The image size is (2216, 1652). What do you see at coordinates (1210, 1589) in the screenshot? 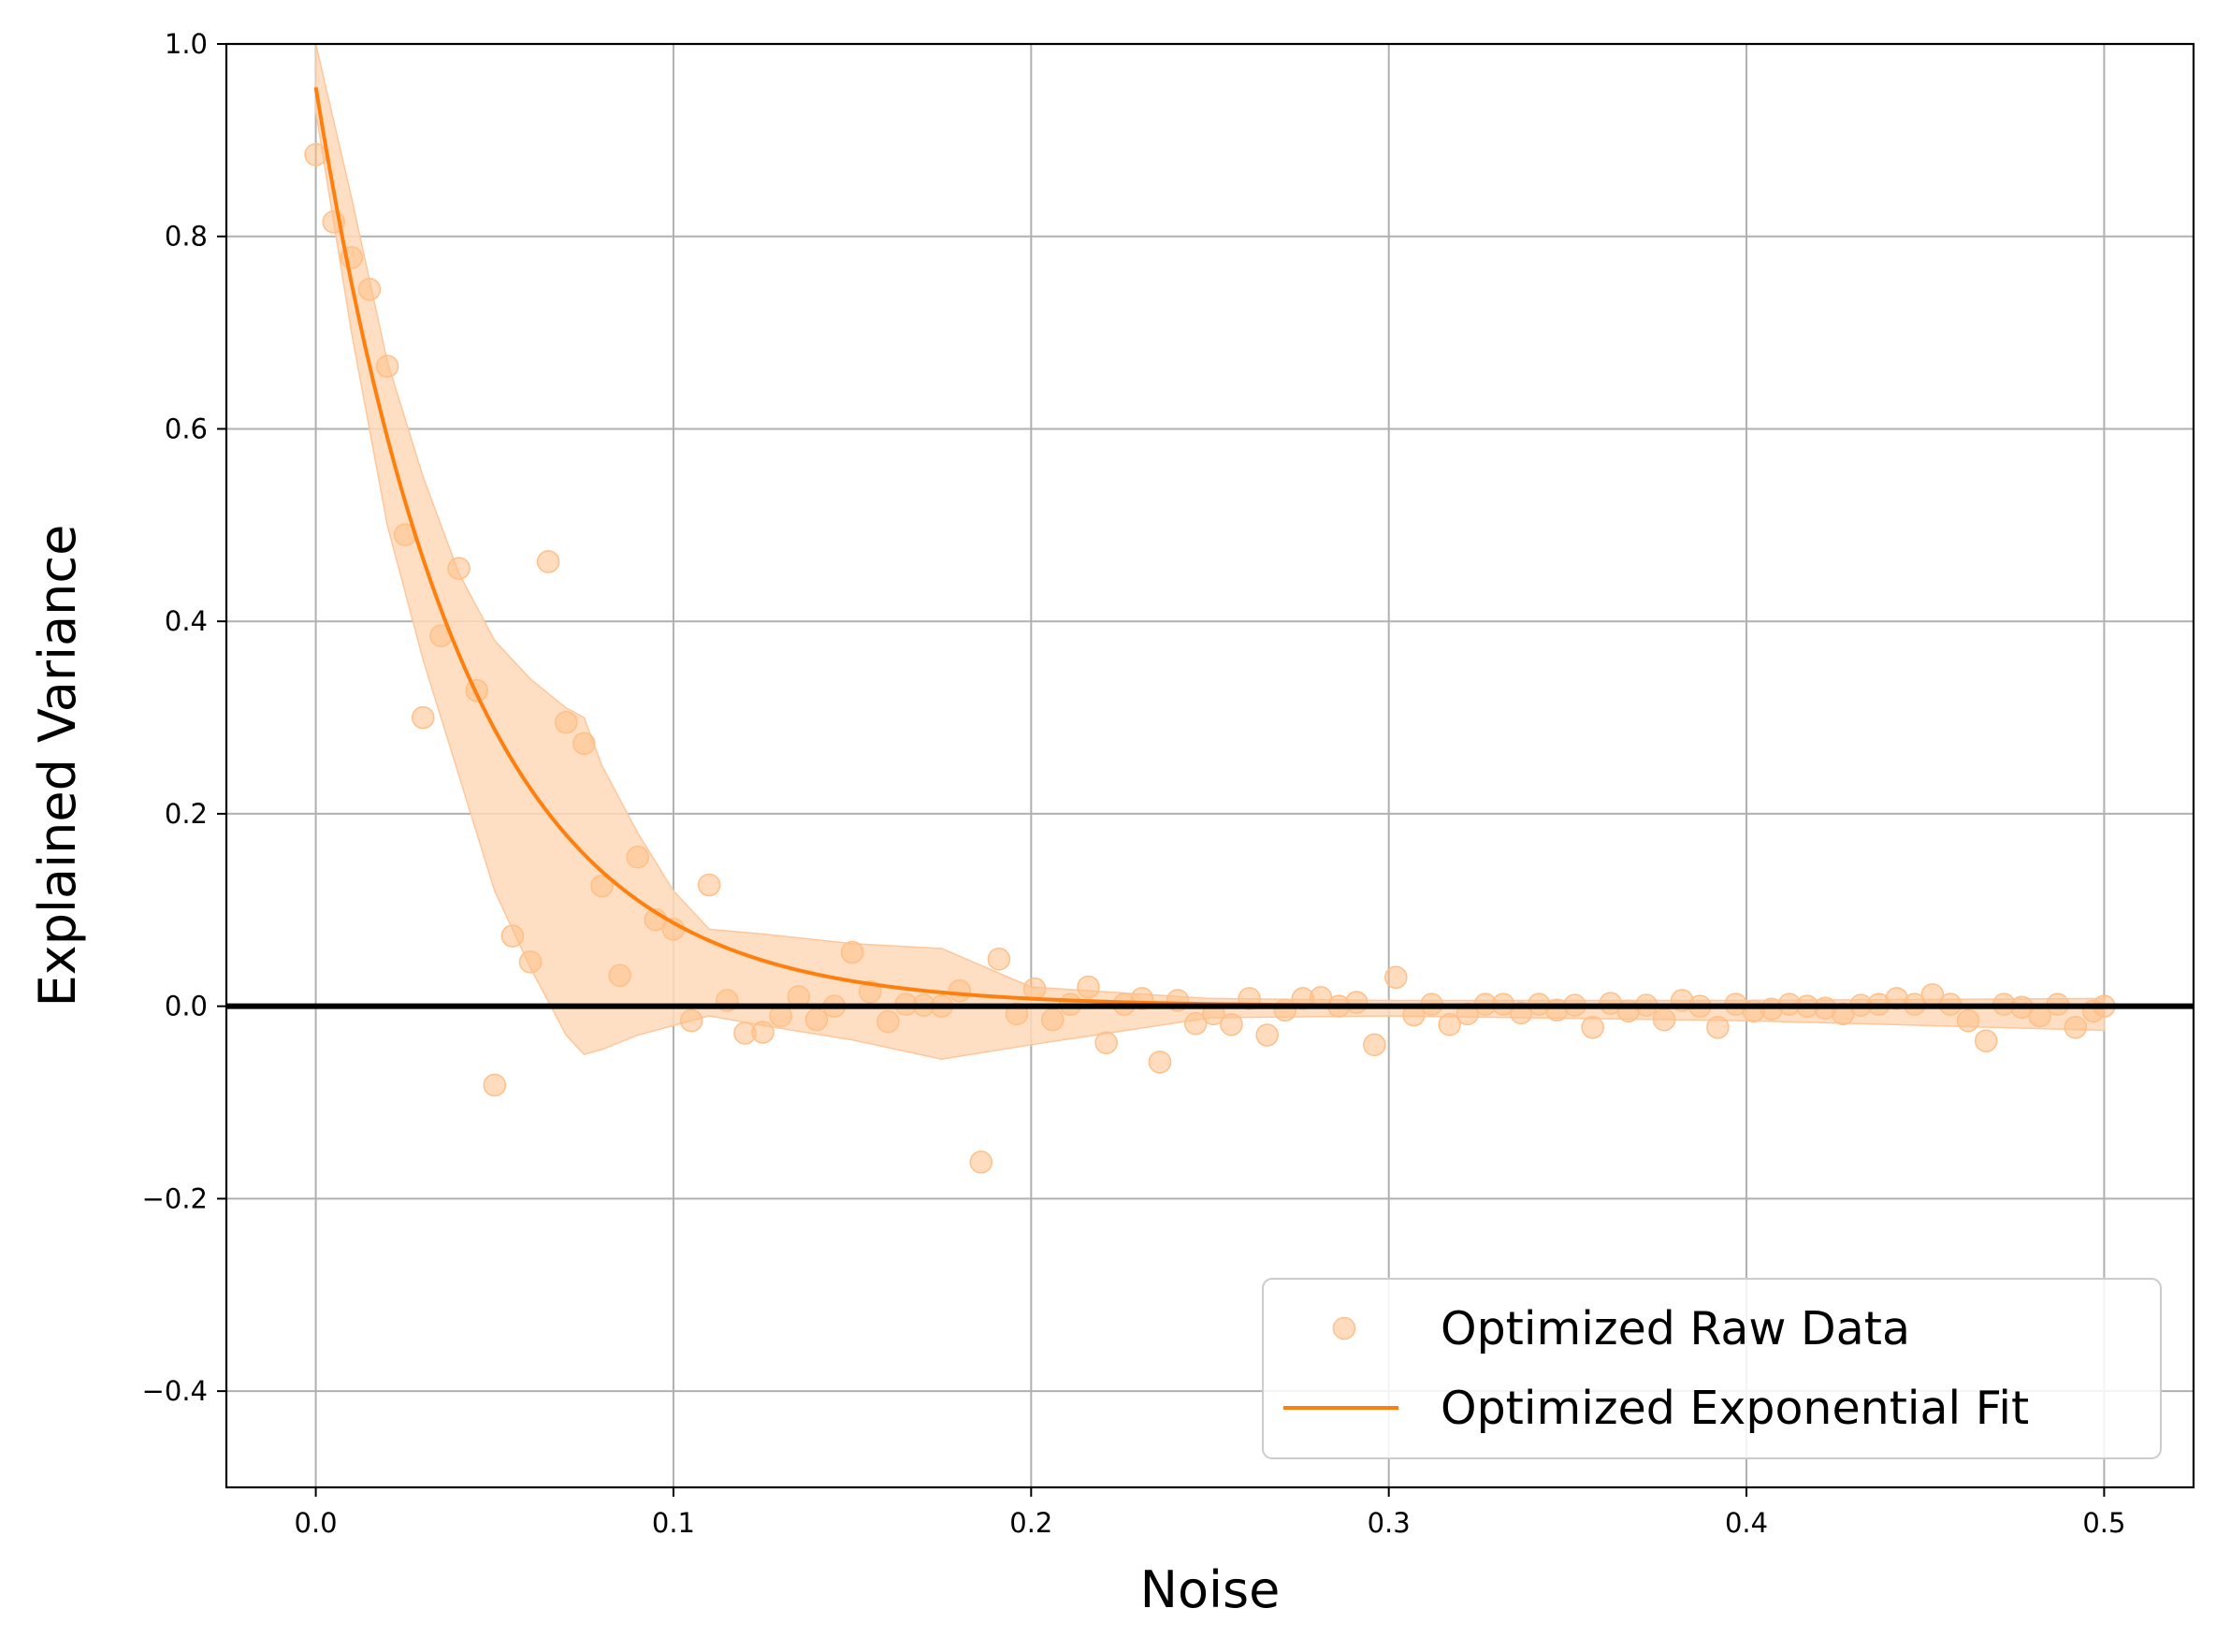
I see `x-axis-title: Noise` at bounding box center [1210, 1589].